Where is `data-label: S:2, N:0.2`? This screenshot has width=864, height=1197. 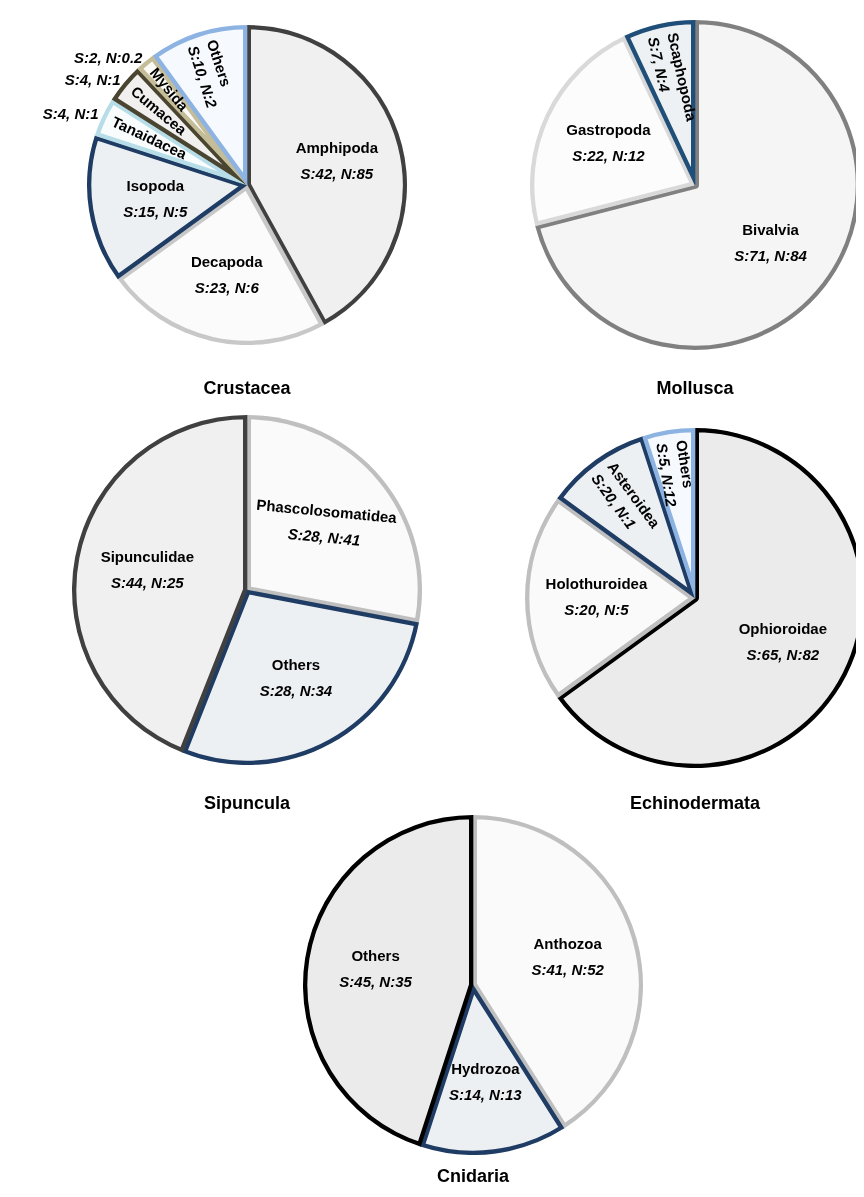 data-label: S:2, N:0.2 is located at coordinates (109, 57).